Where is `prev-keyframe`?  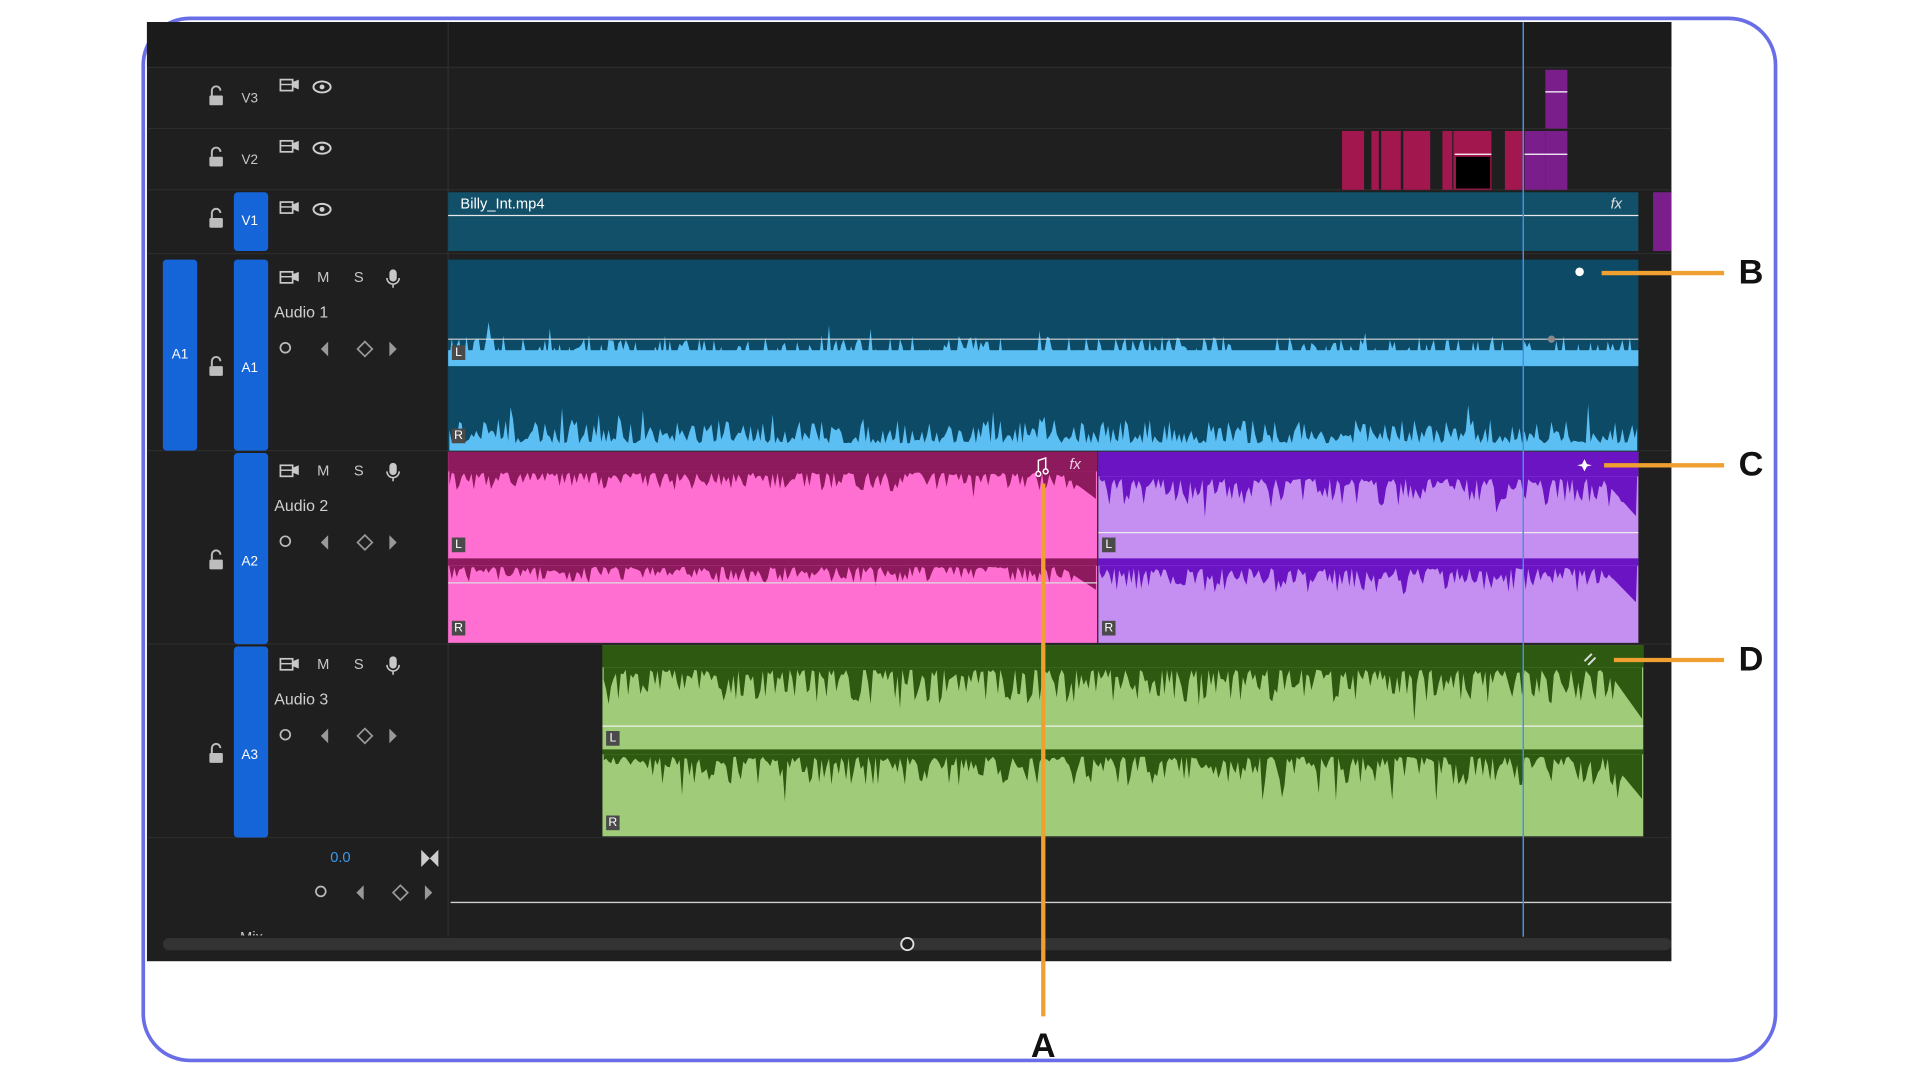
prev-keyframe is located at coordinates (324, 542).